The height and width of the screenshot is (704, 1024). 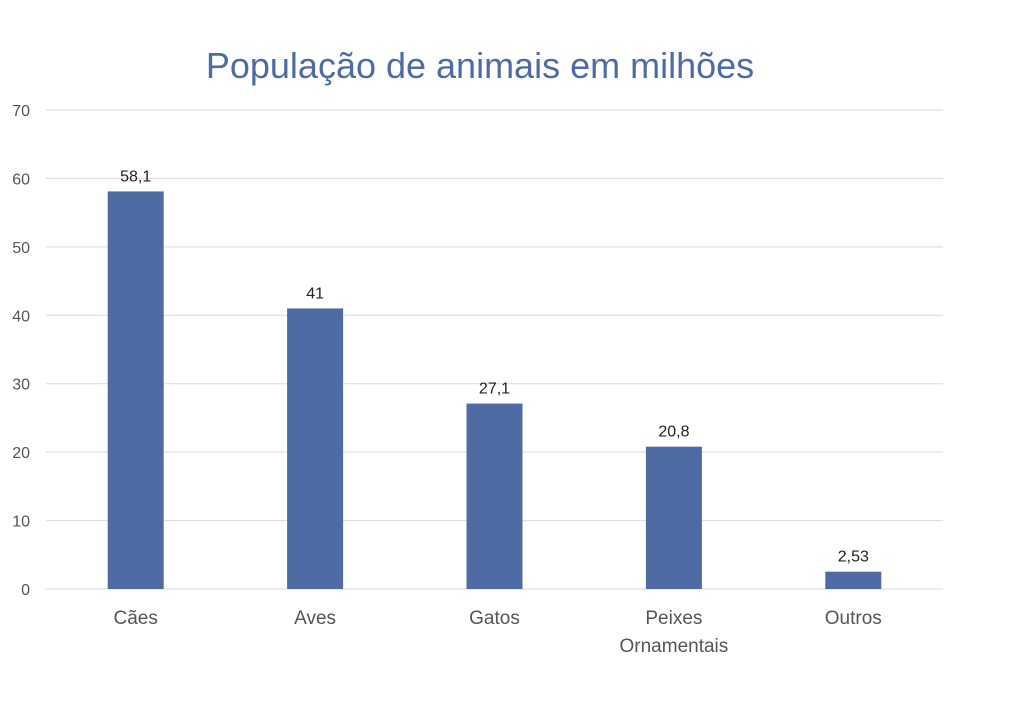 What do you see at coordinates (21, 316) in the screenshot?
I see `y-tick-label: 40` at bounding box center [21, 316].